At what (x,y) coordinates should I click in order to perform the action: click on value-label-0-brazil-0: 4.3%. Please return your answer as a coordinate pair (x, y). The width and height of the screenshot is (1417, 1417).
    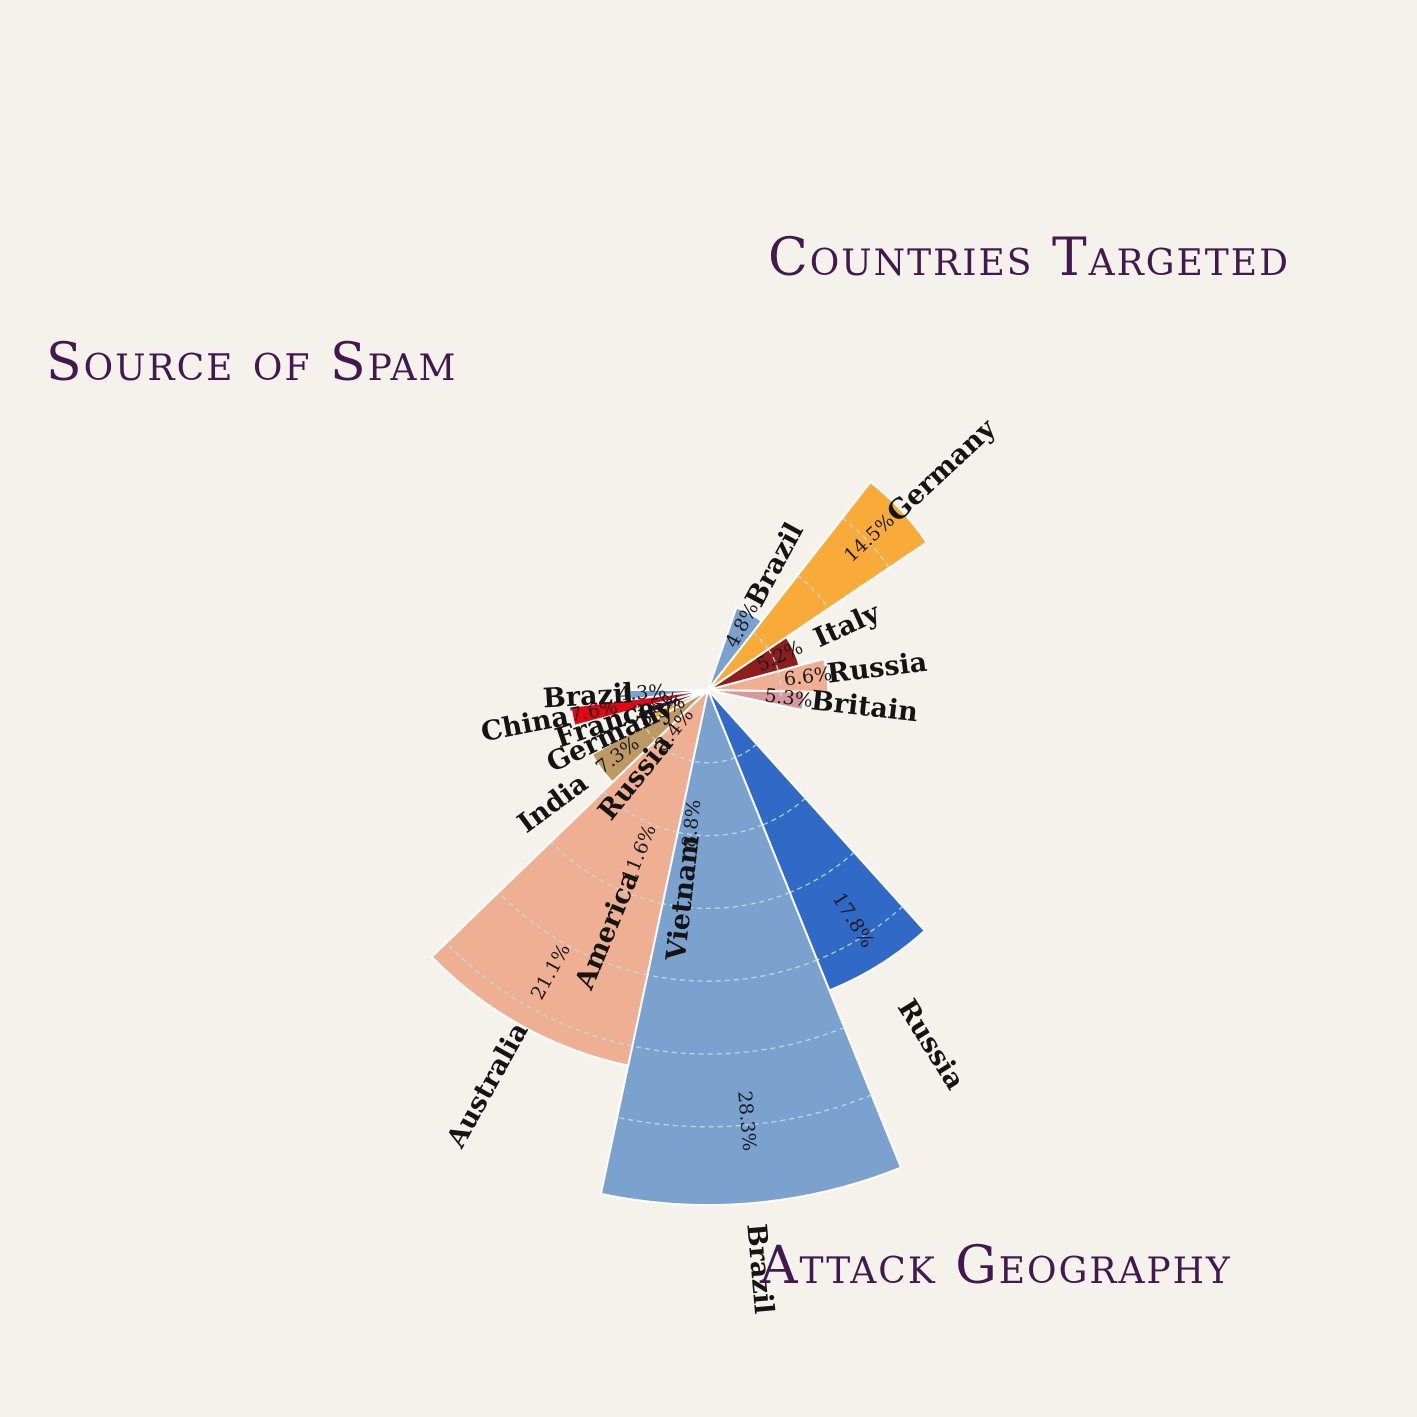
    Looking at the image, I should click on (643, 693).